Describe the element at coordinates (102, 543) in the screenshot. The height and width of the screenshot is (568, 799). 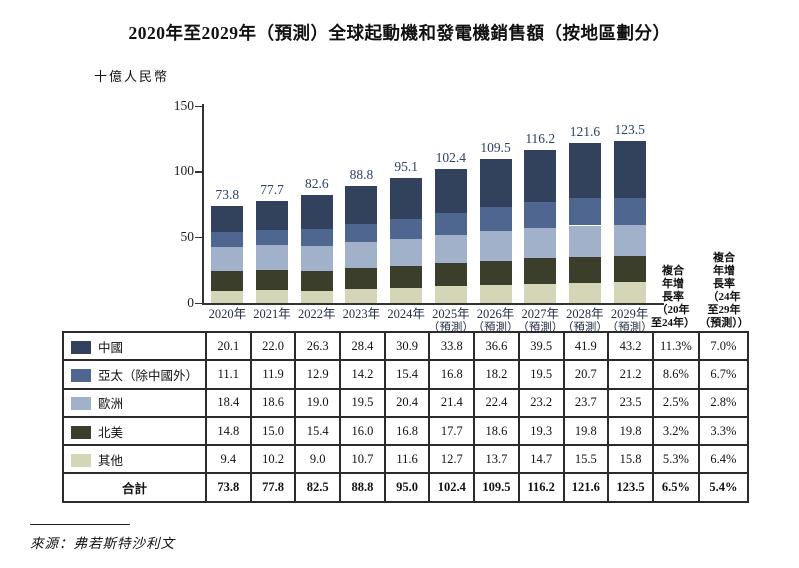
I see `source-text: 來源：弗若斯特沙利文` at that location.